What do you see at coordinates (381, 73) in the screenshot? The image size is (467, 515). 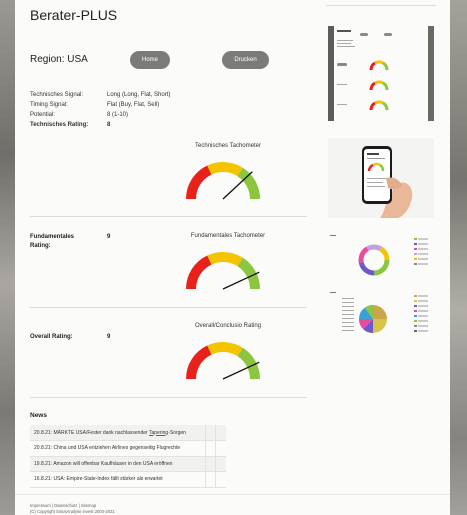 I see `app-screenshot-thumbnail` at bounding box center [381, 73].